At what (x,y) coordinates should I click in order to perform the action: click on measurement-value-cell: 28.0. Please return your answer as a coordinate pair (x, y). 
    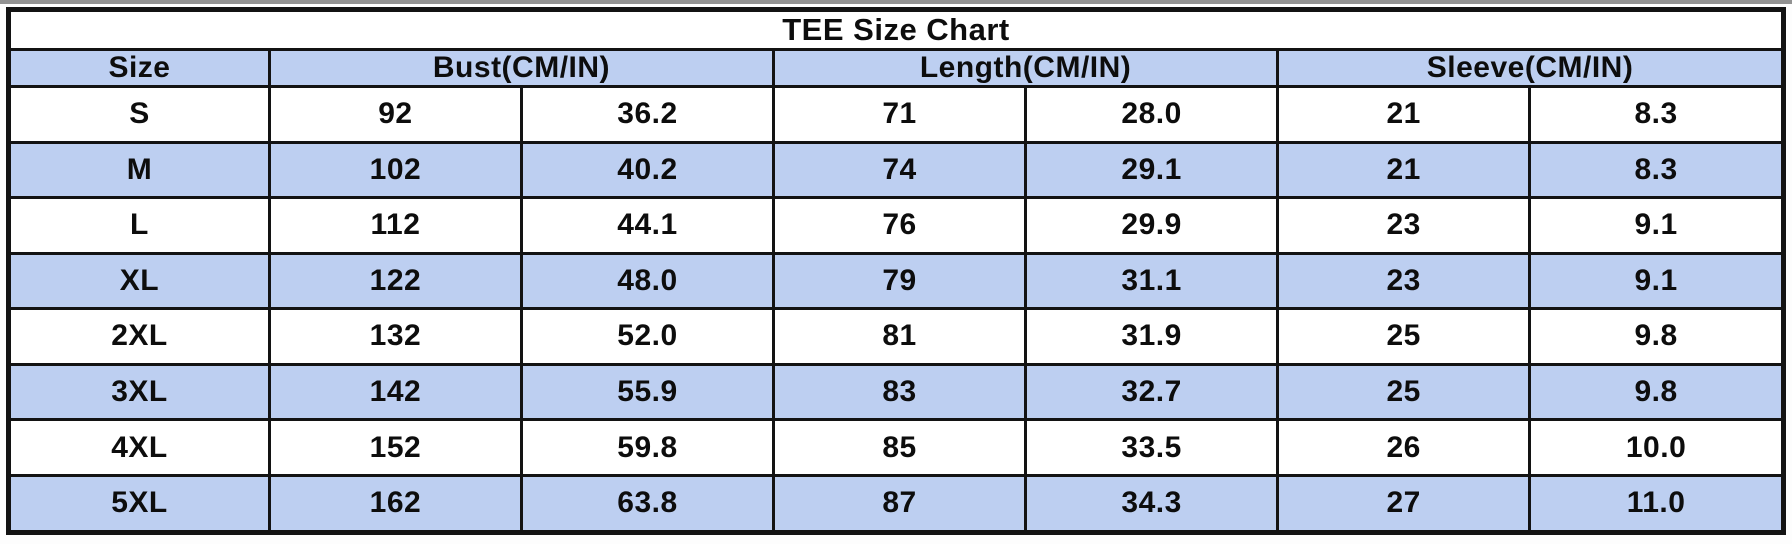
    Looking at the image, I should click on (1152, 114).